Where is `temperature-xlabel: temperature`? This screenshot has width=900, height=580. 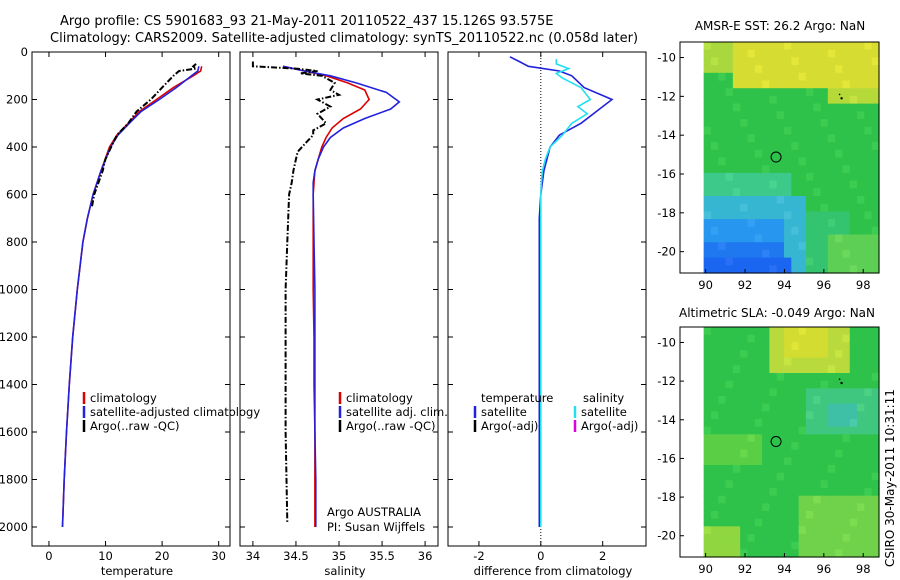 temperature-xlabel: temperature is located at coordinates (137, 571).